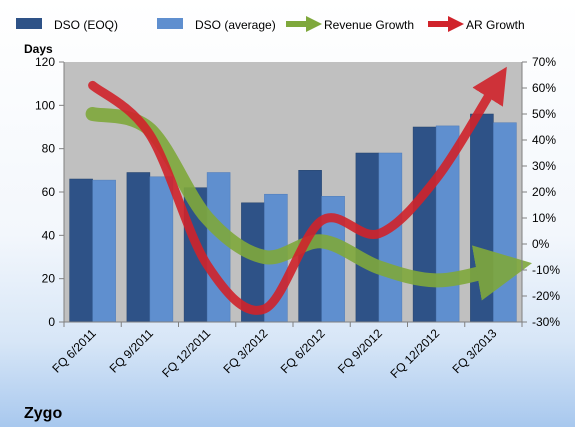 The image size is (575, 427). What do you see at coordinates (49, 279) in the screenshot?
I see `left-tick-label: 20` at bounding box center [49, 279].